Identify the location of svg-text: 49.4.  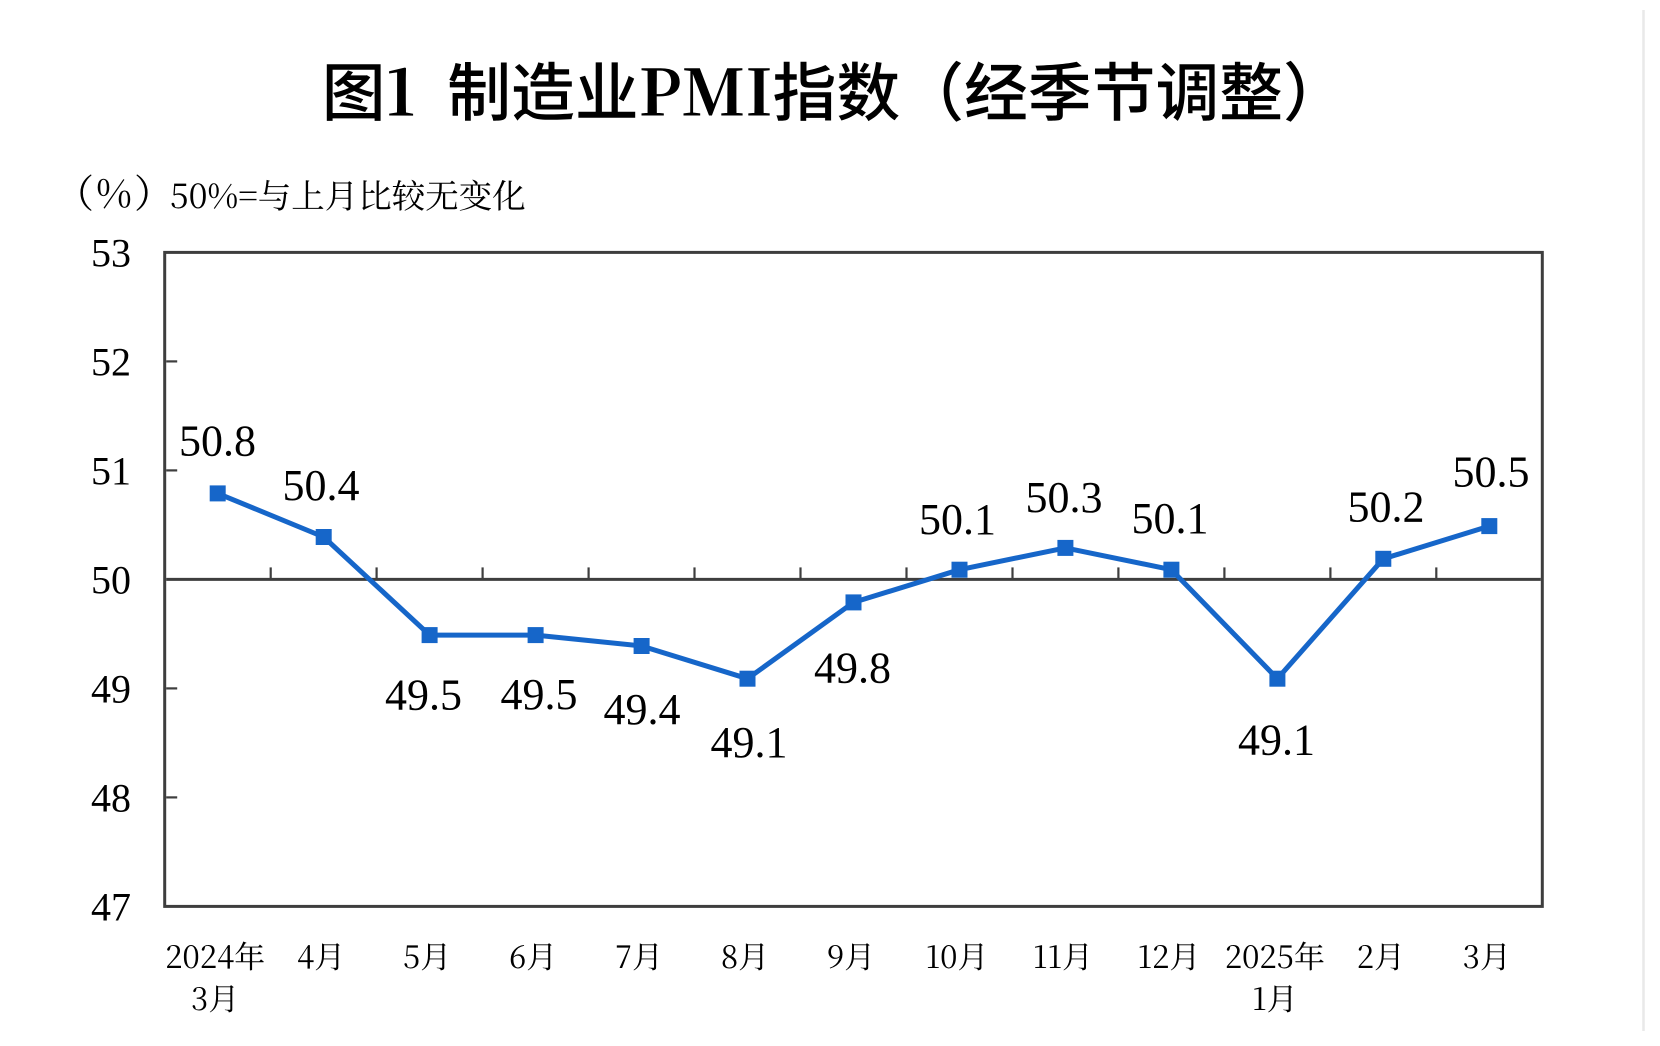
(642, 709).